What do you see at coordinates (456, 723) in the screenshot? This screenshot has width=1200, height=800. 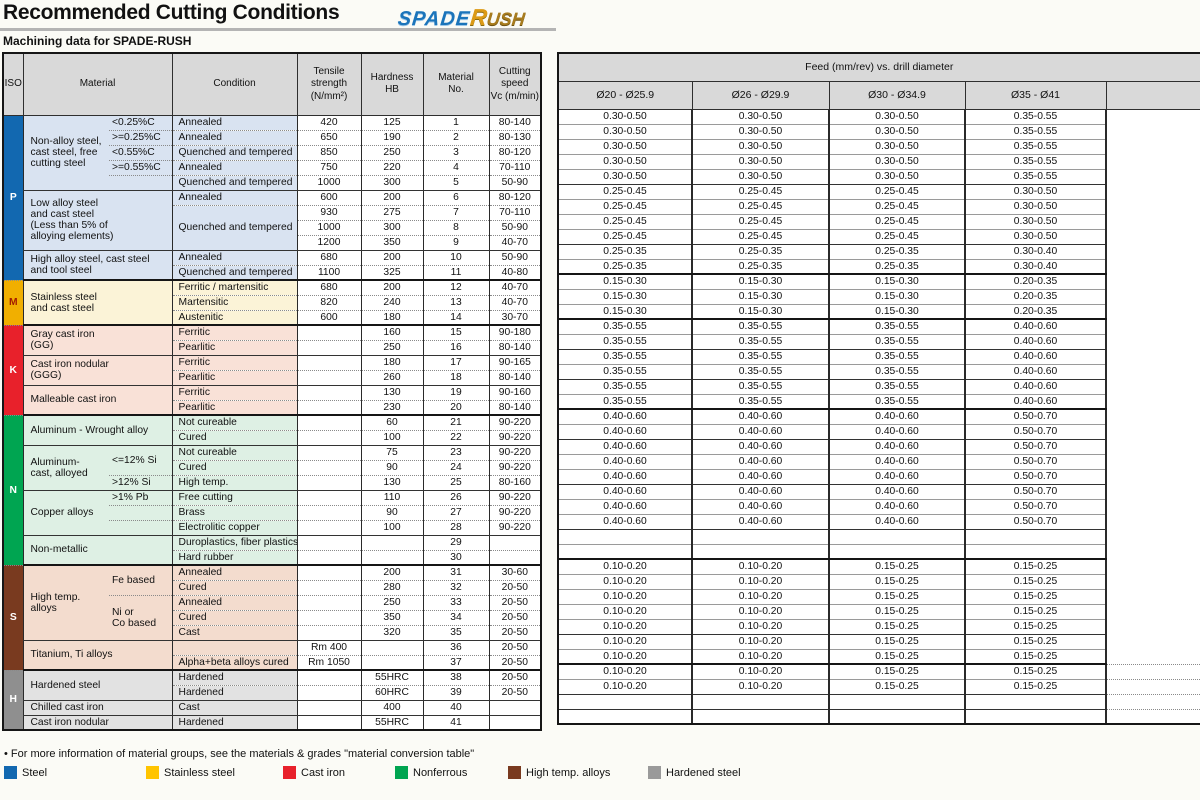 I see `material-no-cell: 41` at bounding box center [456, 723].